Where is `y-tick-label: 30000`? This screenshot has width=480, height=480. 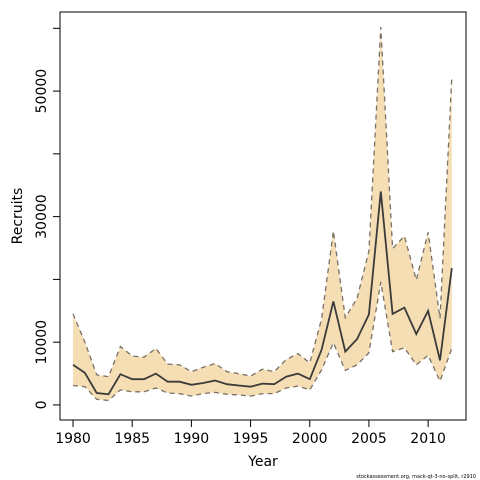
y-tick-label: 30000 is located at coordinates (42, 216).